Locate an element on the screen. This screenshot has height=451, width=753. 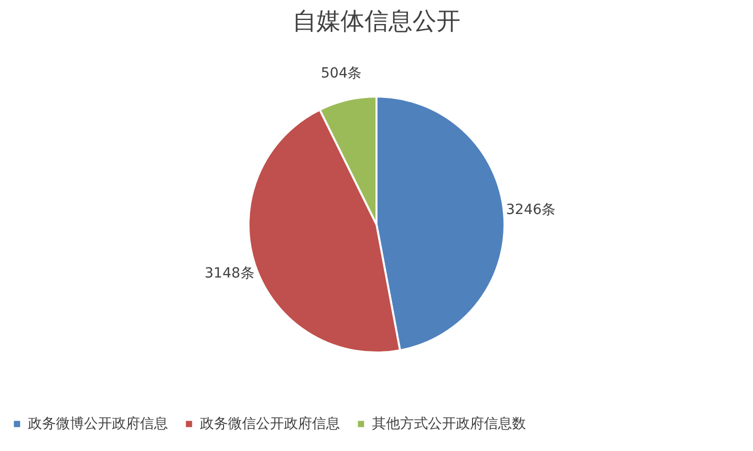
legend-label: 其他方式公开政府信息数 is located at coordinates (449, 424).